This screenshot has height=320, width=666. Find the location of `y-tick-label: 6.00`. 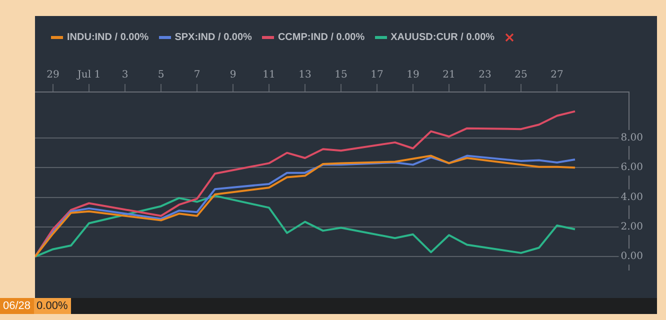

y-tick-label: 6.00 is located at coordinates (631, 168).